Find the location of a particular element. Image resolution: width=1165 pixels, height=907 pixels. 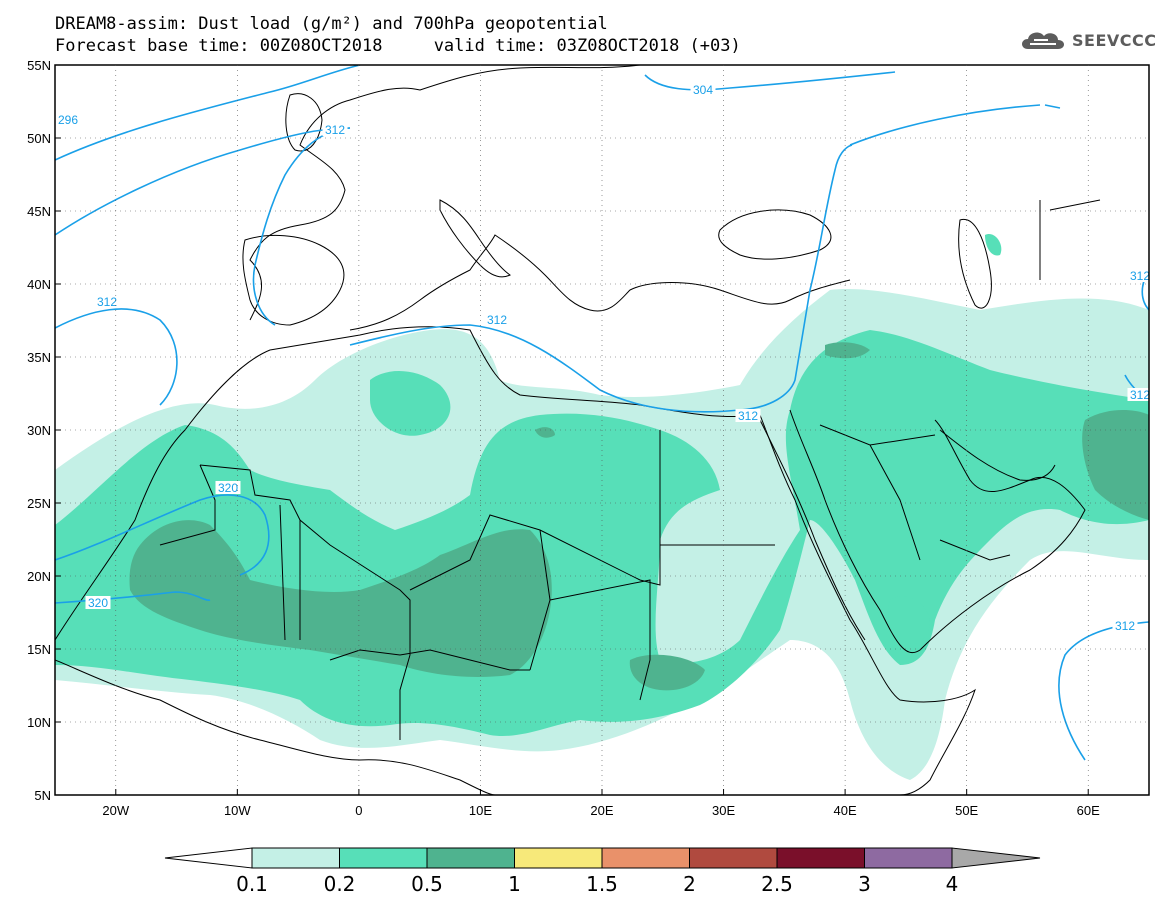

black-sea-coastline is located at coordinates (775, 234).